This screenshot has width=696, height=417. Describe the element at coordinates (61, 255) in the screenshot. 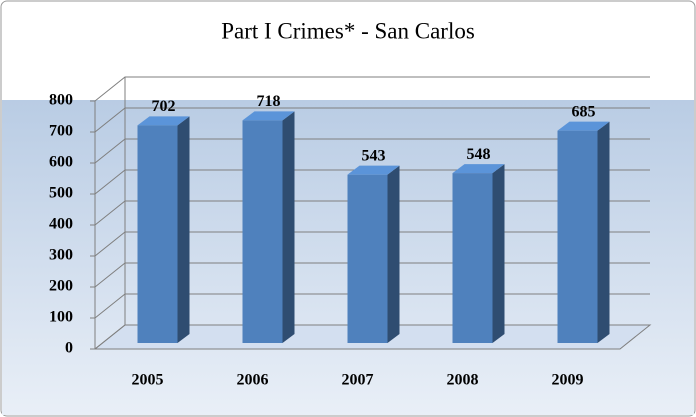

I see `y-tick-label: 300` at that location.